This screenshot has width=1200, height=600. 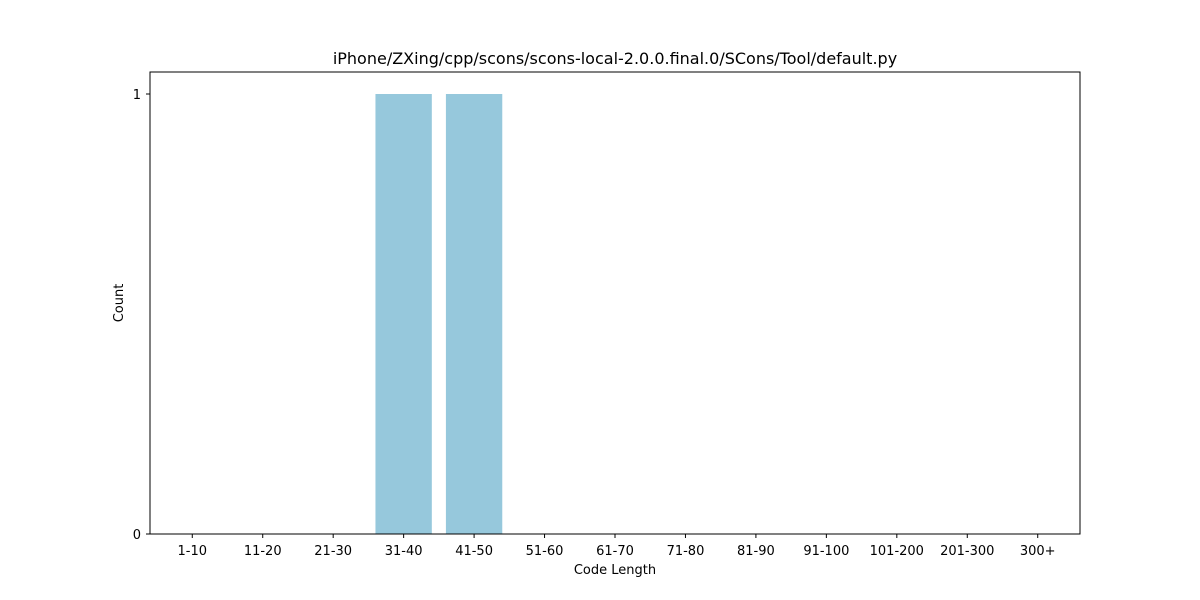 I want to click on x-tick-label: 11-20, so click(x=263, y=551).